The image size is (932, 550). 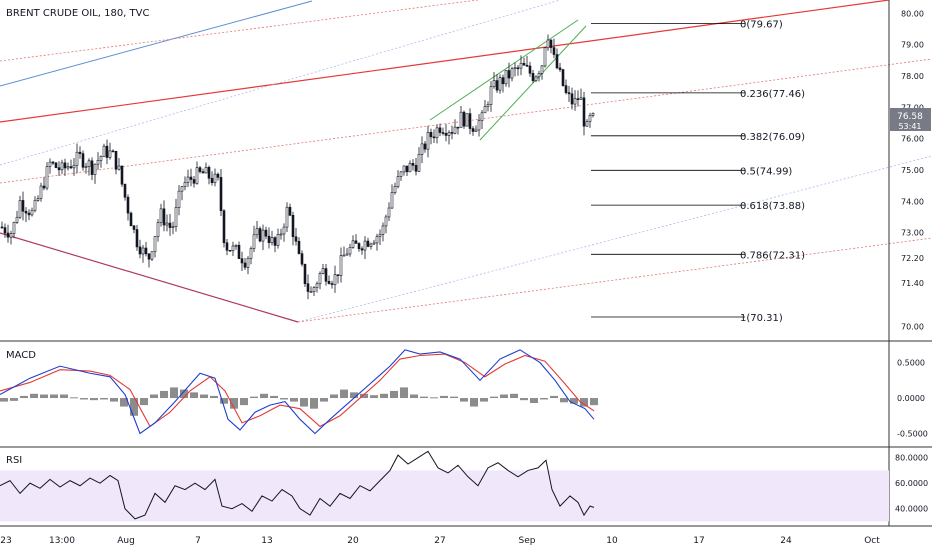 What do you see at coordinates (156, 43) in the screenshot?
I see `blue-trend-line` at bounding box center [156, 43].